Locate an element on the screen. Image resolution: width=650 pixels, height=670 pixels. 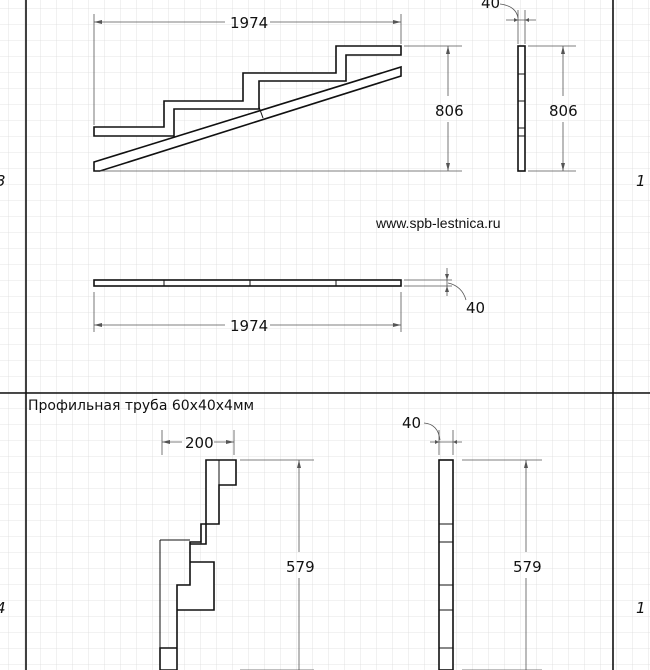
support-width-dim: 40 is located at coordinates (411, 423).